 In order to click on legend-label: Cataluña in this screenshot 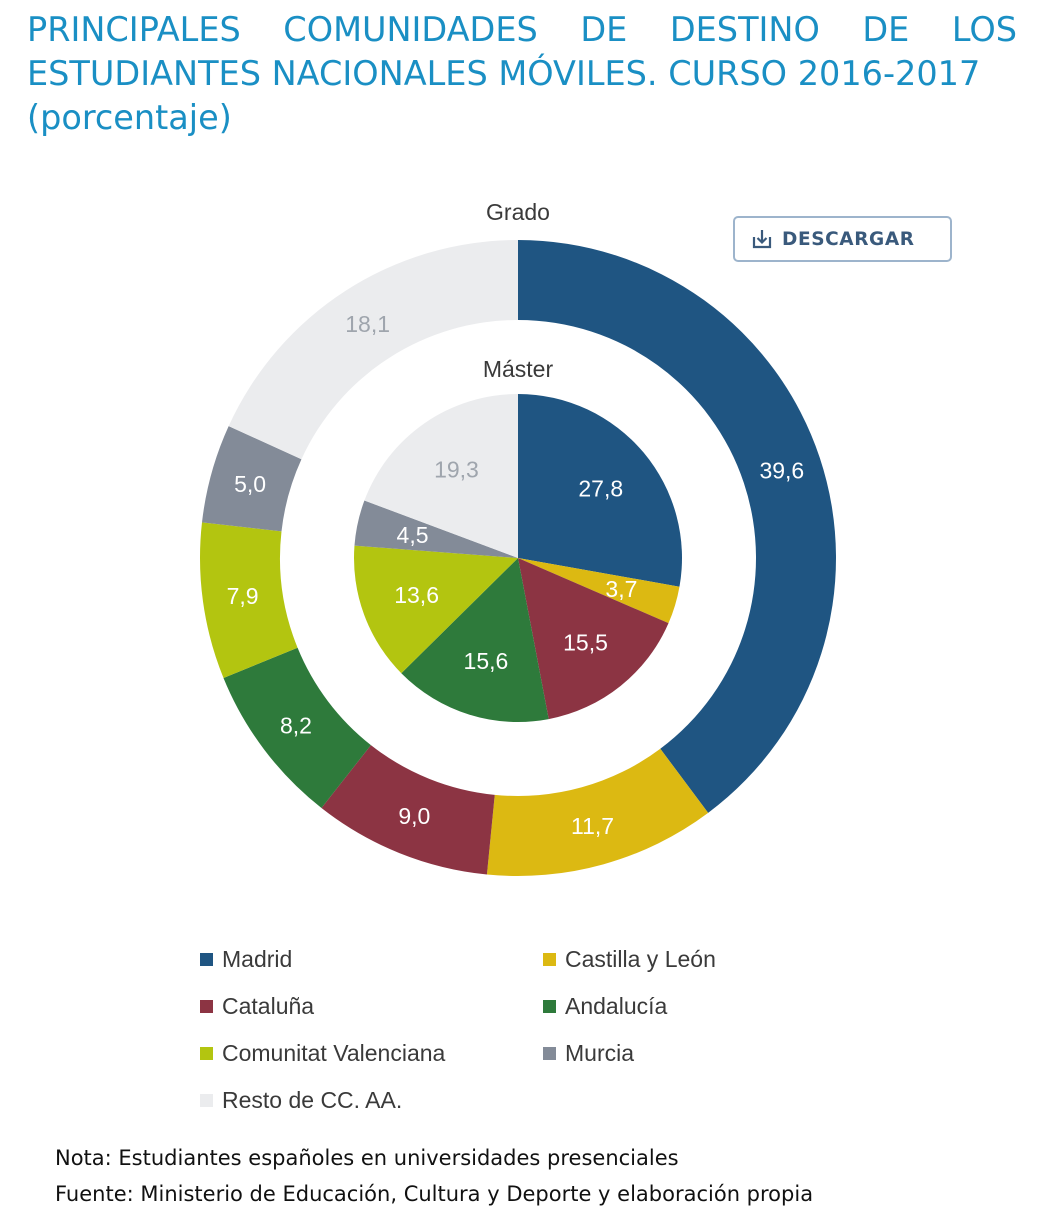, I will do `click(268, 1006)`.